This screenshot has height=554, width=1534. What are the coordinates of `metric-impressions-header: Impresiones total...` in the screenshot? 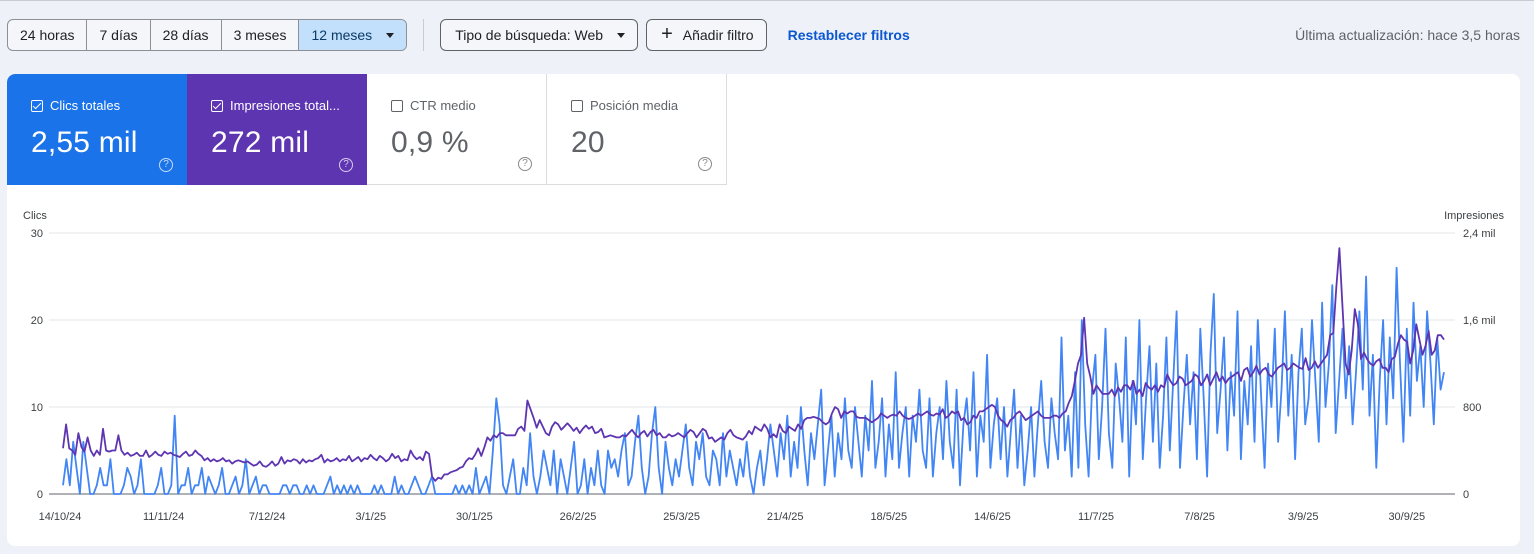 It's located at (289, 105).